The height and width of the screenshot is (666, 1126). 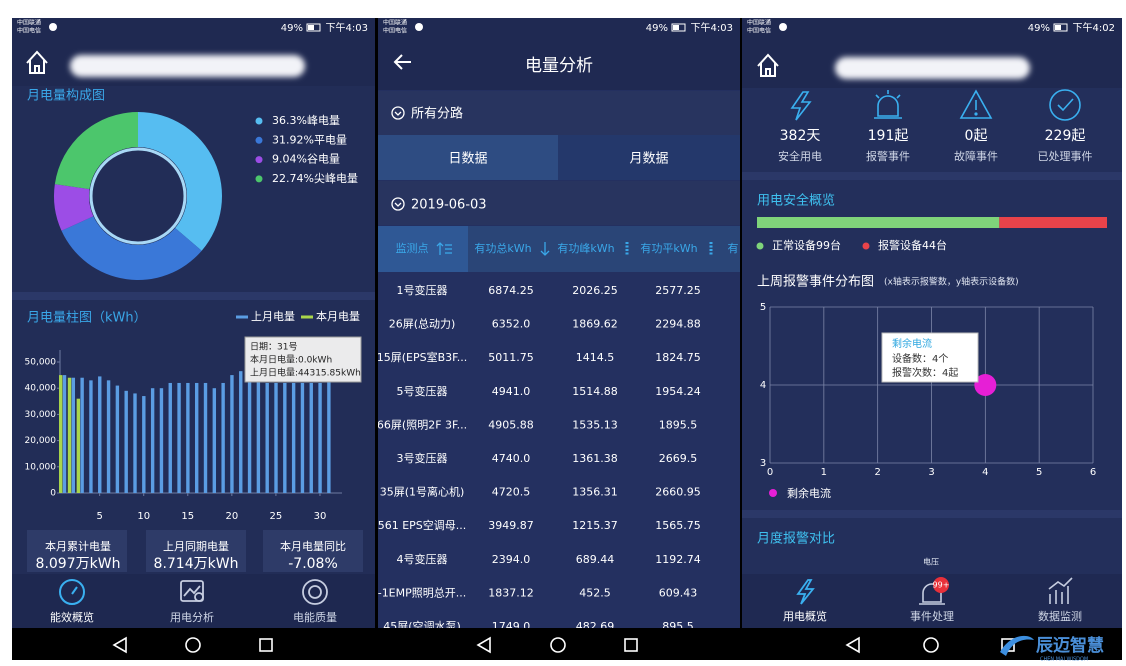 What do you see at coordinates (66, 96) in the screenshot?
I see `section-title: 月电量构成图` at bounding box center [66, 96].